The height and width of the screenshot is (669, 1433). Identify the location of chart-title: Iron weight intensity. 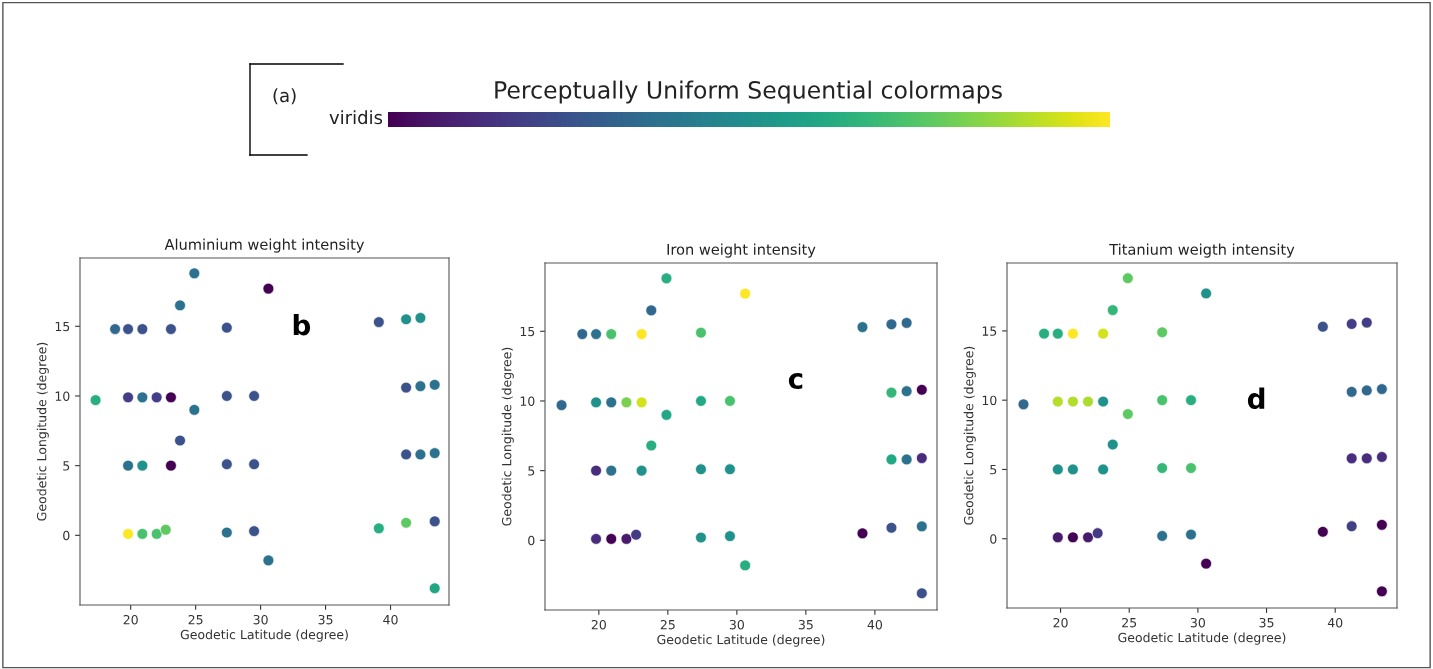
(741, 250).